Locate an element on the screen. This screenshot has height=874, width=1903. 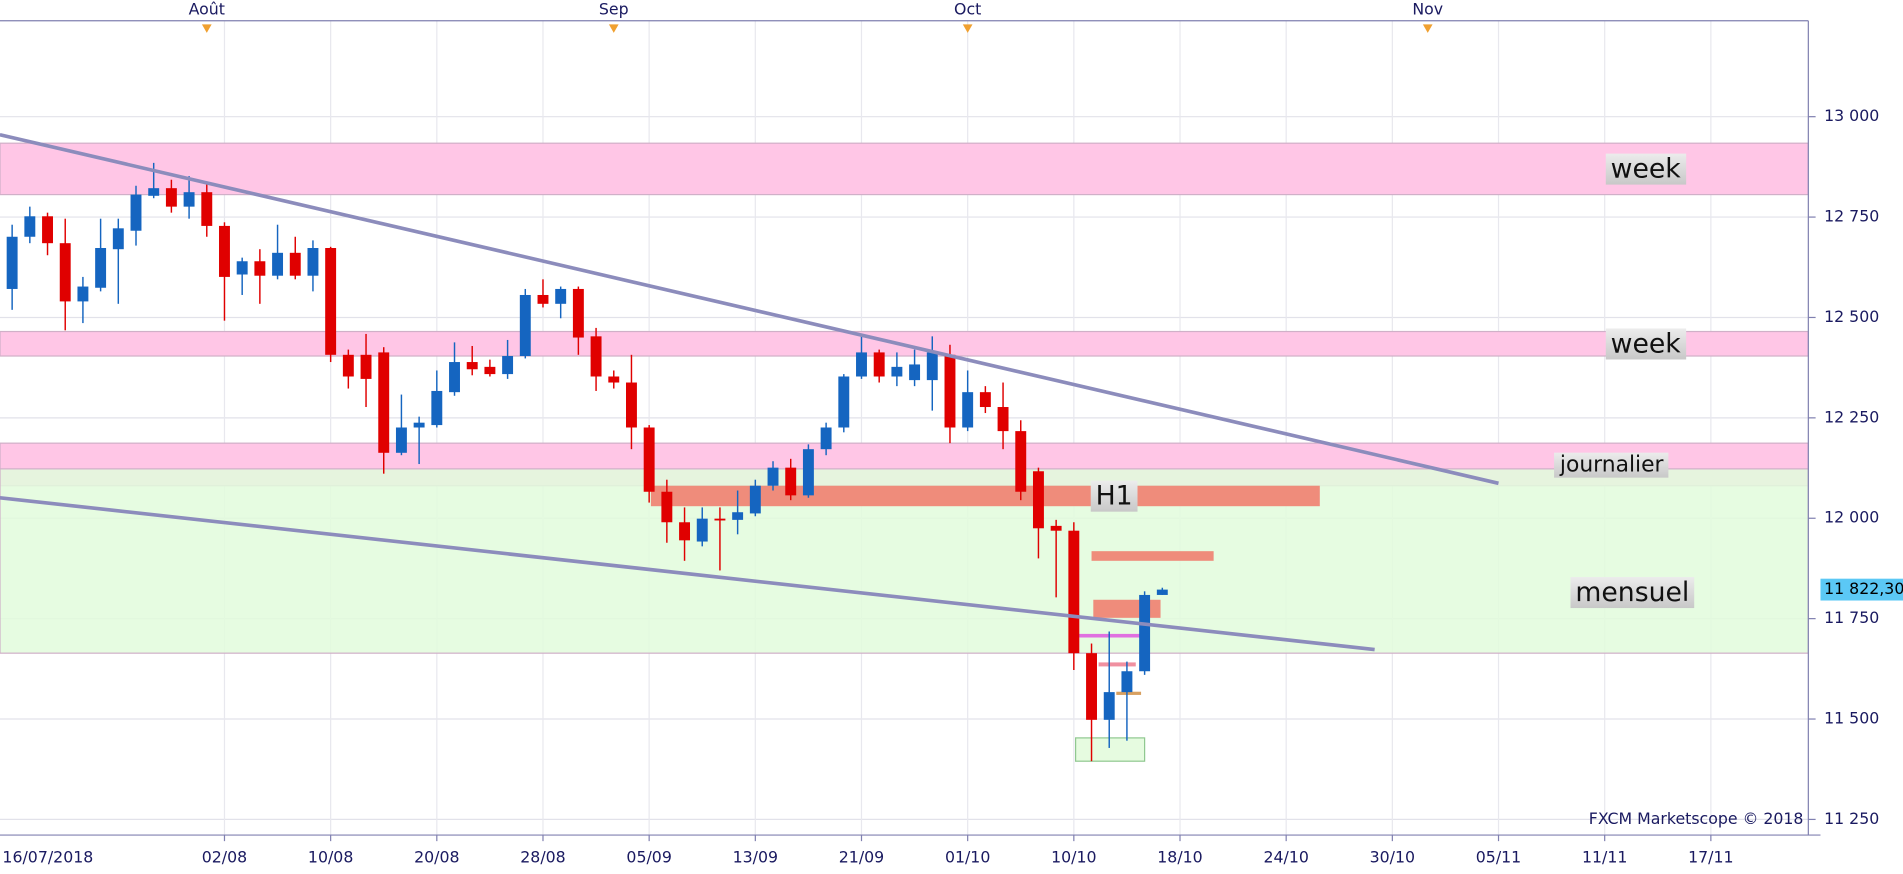
trend-line is located at coordinates (687, 573).